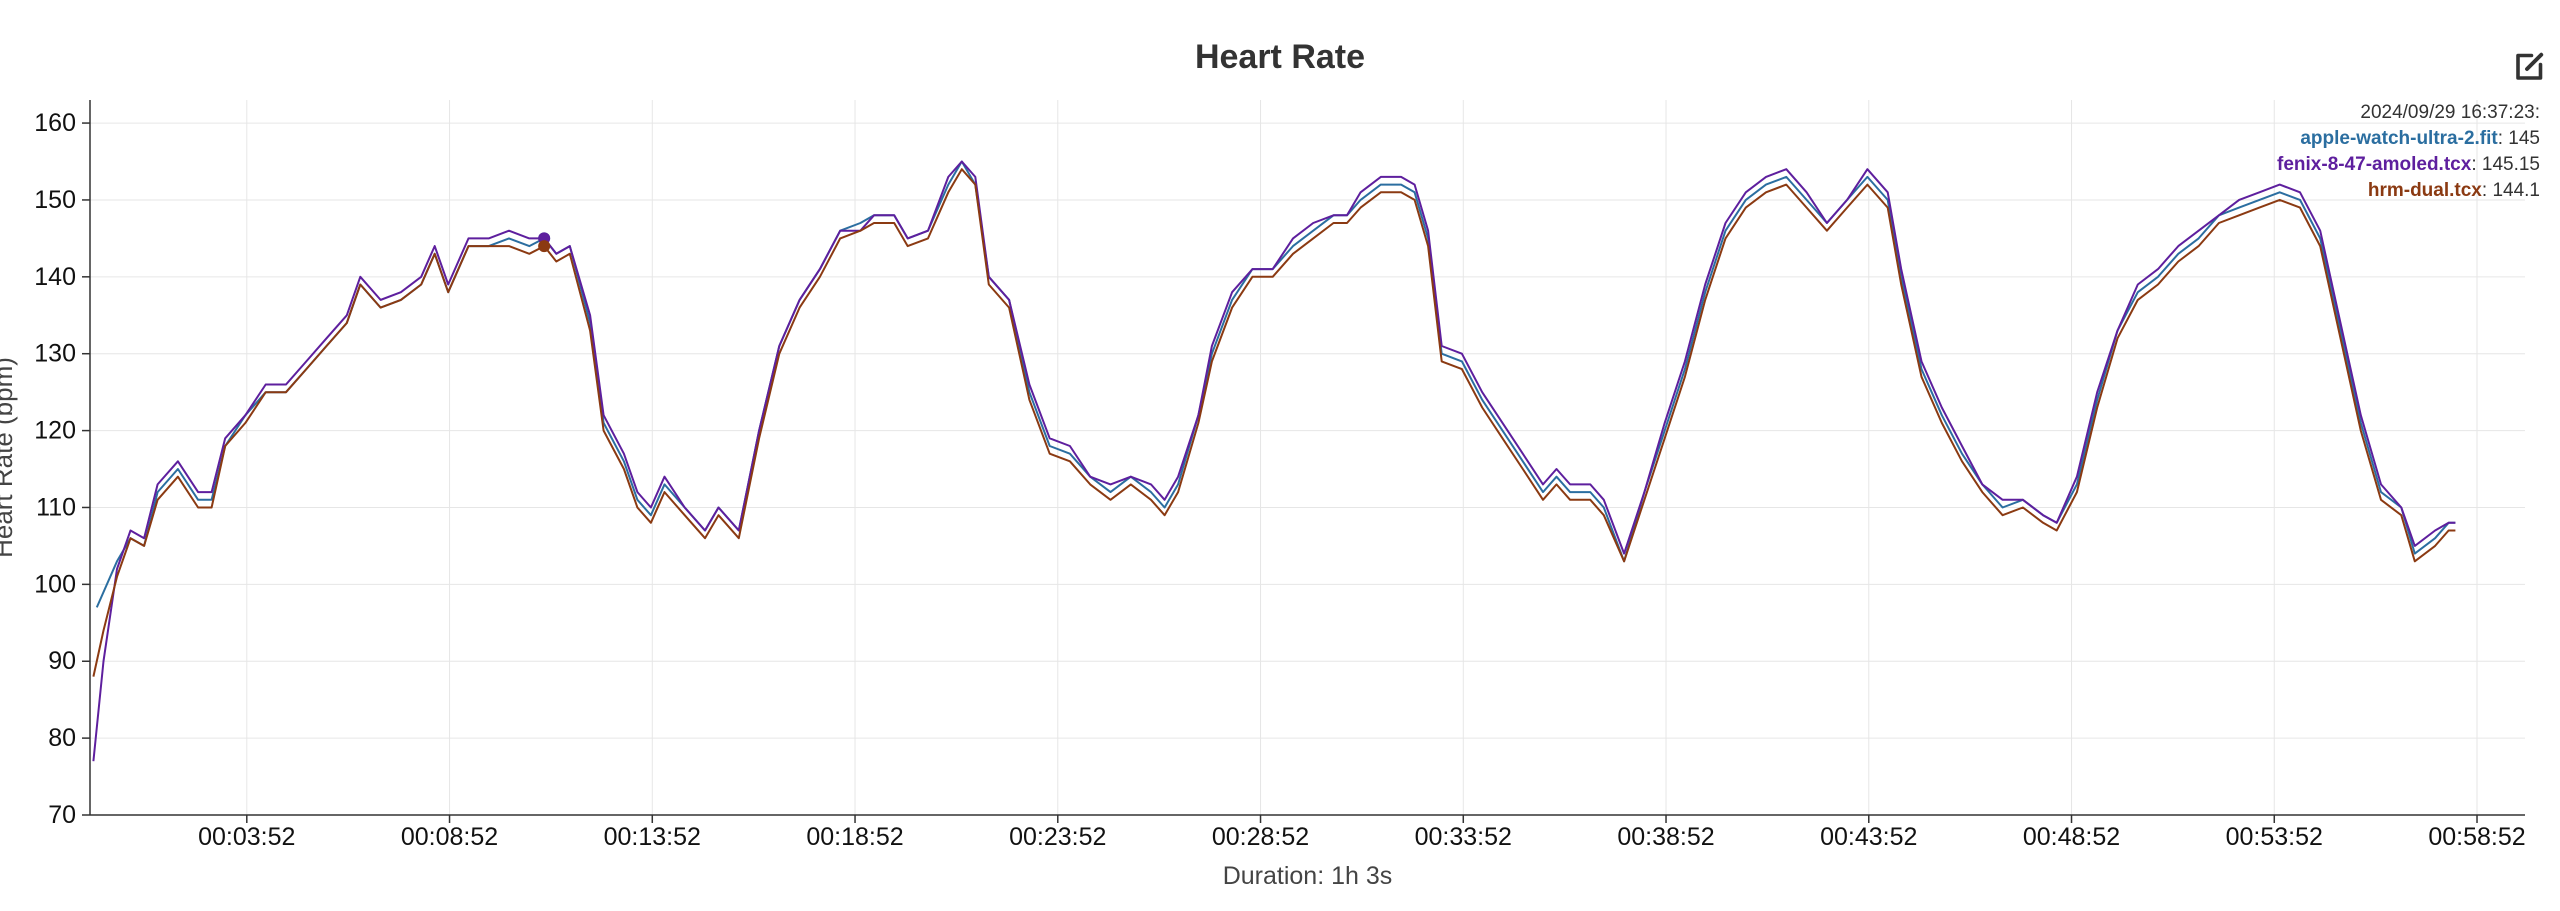 The height and width of the screenshot is (911, 2560). Describe the element at coordinates (2424, 190) in the screenshot. I see `legend-series-name: hrm-dual.tcx` at that location.